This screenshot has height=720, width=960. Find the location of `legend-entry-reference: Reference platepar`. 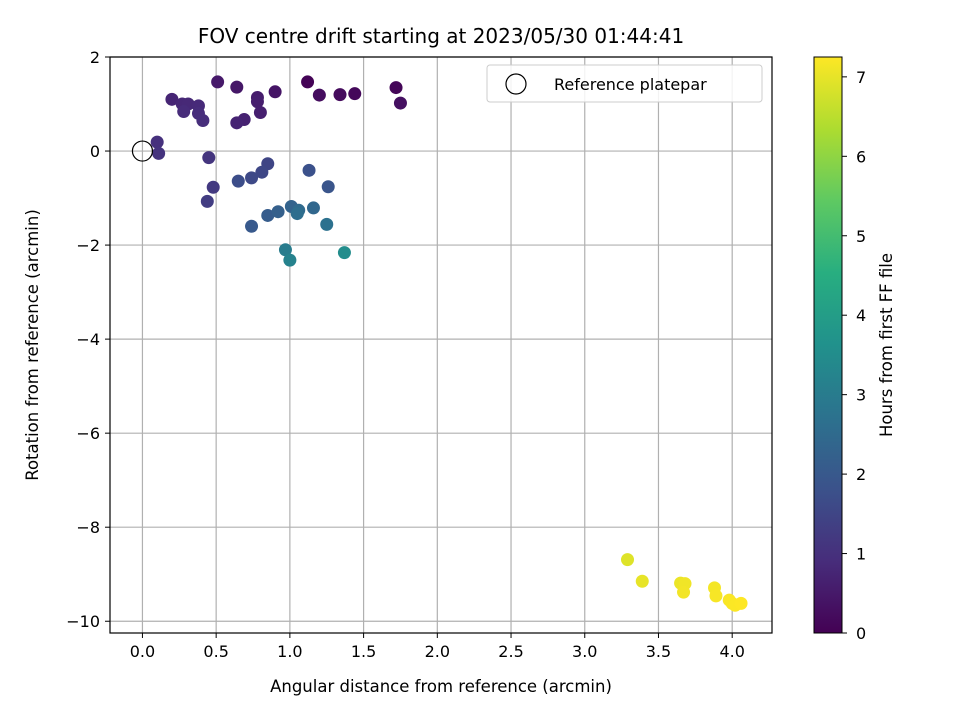

legend-entry-reference: Reference platepar is located at coordinates (630, 84).